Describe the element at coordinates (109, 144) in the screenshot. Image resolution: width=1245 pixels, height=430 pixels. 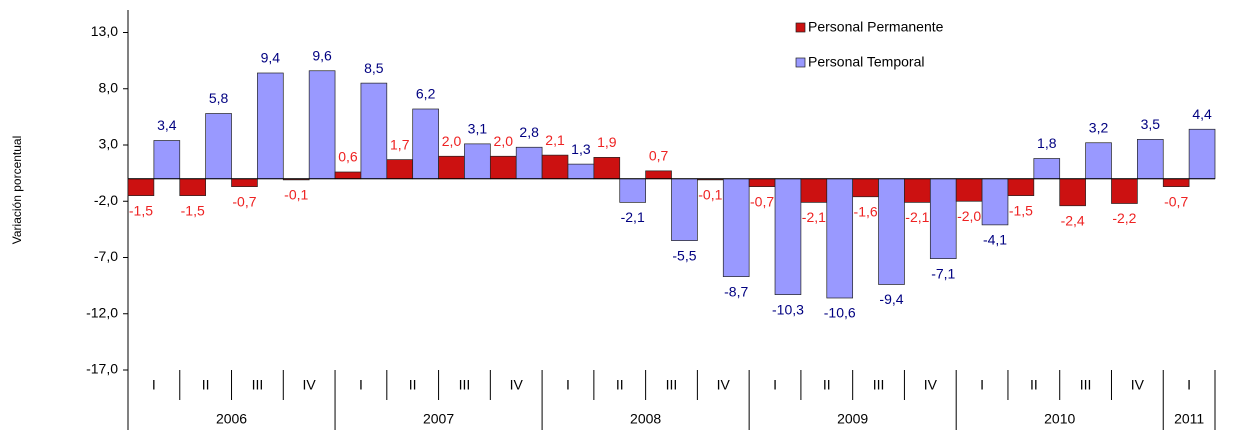
I see `y-tick-label: 3,0` at that location.